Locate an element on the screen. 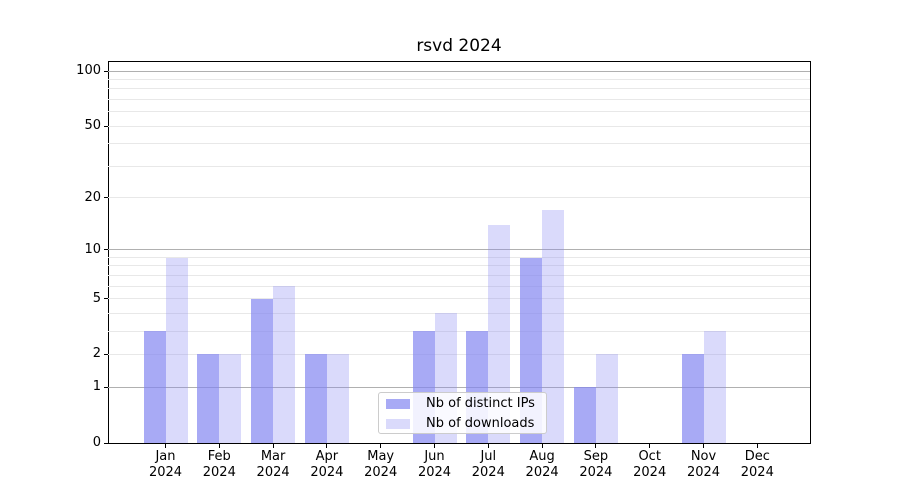 The image size is (900, 500). bar-nb-of-distinct-ips-sep is located at coordinates (584, 415).